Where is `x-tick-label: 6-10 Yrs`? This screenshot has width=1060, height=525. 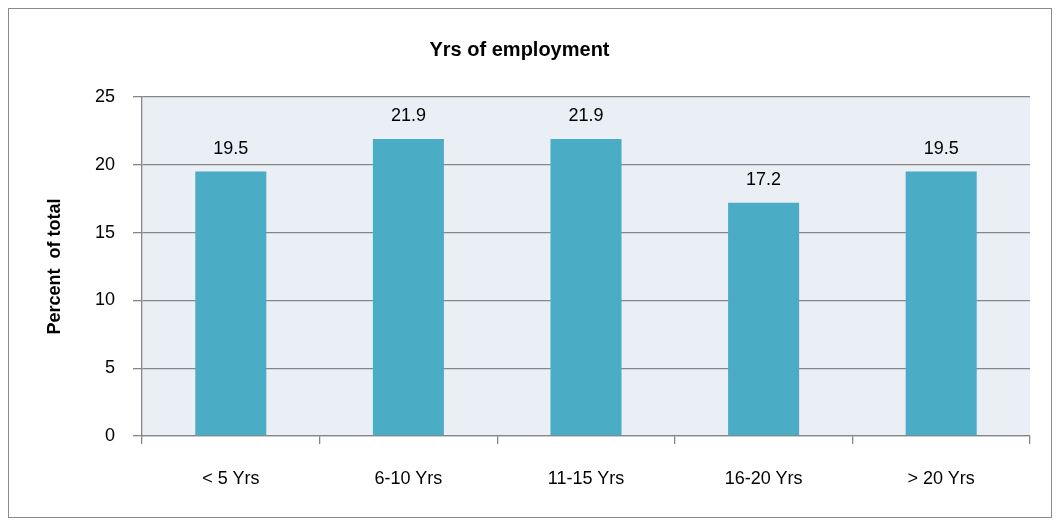 x-tick-label: 6-10 Yrs is located at coordinates (408, 477).